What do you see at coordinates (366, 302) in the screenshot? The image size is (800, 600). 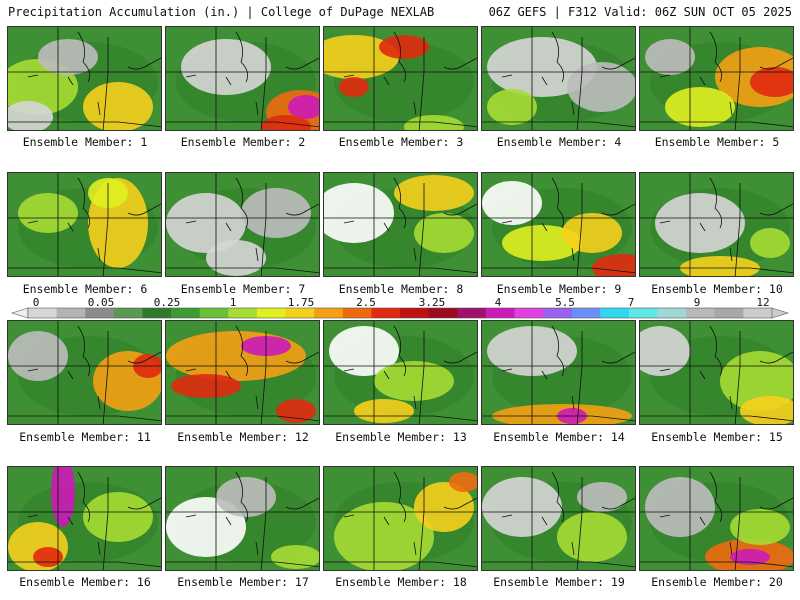 I see `colorbar-tick-label: 2.5` at bounding box center [366, 302].